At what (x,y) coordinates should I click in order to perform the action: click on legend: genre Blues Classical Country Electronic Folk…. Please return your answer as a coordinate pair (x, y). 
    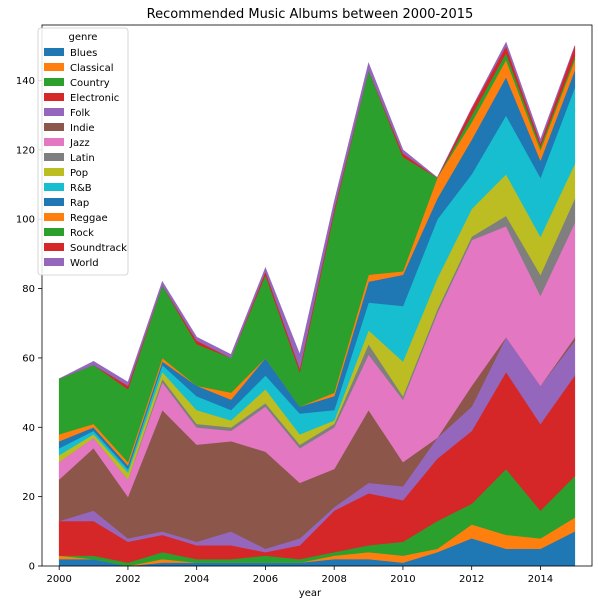
    Looking at the image, I should click on (83, 151).